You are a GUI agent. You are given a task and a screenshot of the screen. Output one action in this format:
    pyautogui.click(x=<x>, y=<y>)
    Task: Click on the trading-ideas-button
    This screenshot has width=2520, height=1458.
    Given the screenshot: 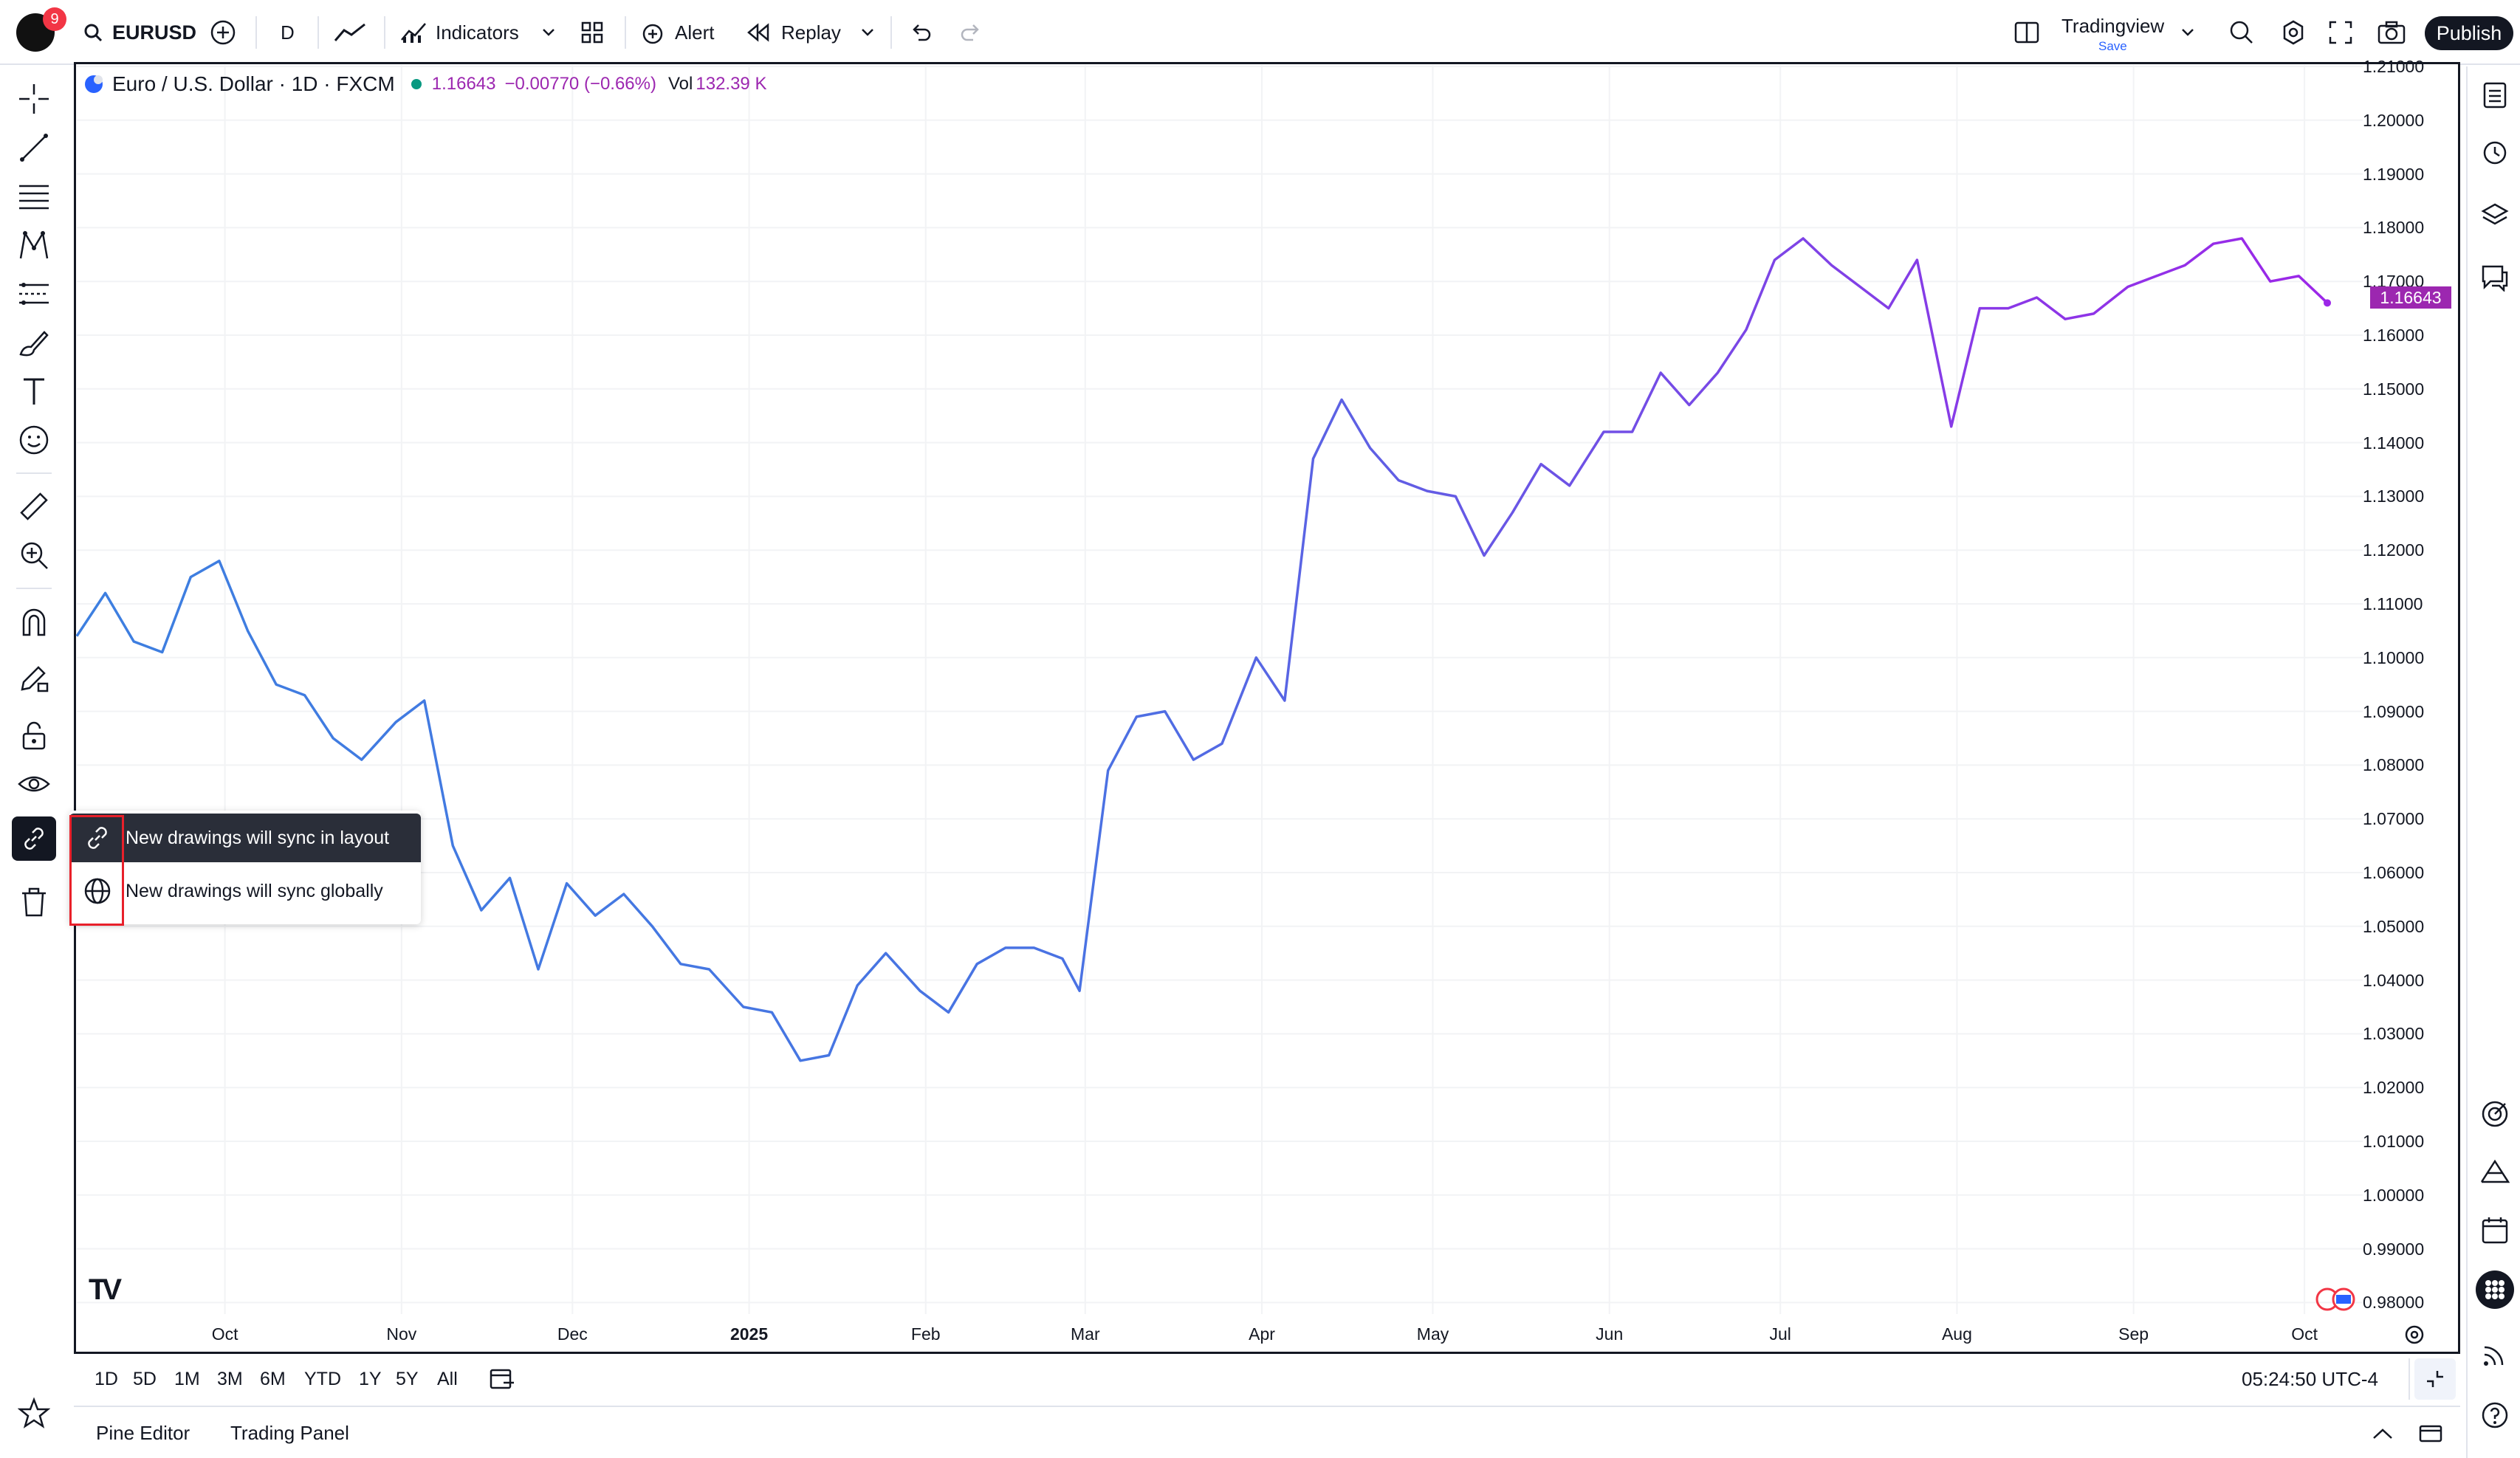 What is the action you would take?
    pyautogui.click(x=2495, y=1114)
    